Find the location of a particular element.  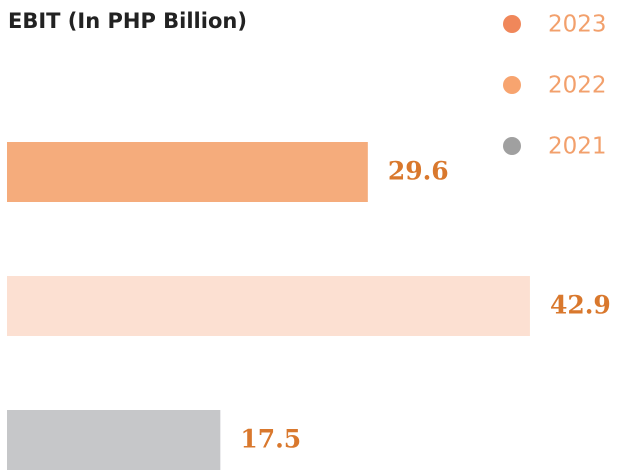

legend-label: 2023 is located at coordinates (577, 25).